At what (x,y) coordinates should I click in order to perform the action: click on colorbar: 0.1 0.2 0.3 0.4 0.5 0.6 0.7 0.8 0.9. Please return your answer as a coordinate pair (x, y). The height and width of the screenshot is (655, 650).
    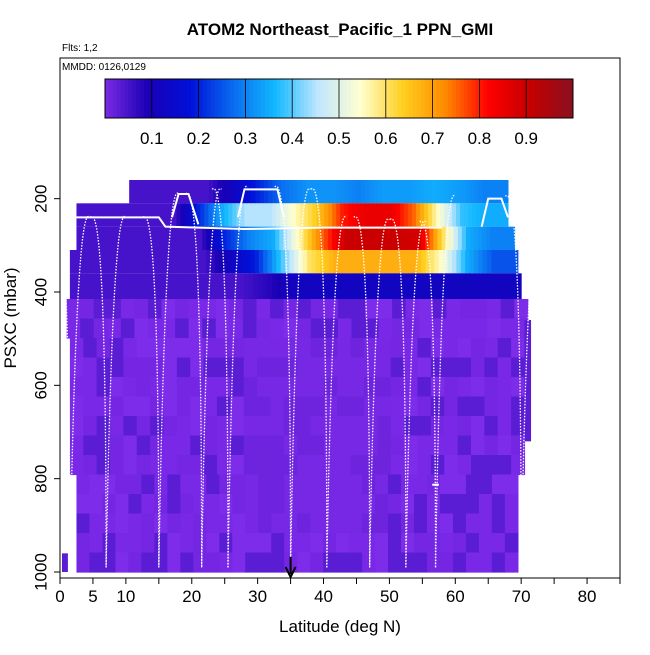
    Looking at the image, I should click on (339, 113).